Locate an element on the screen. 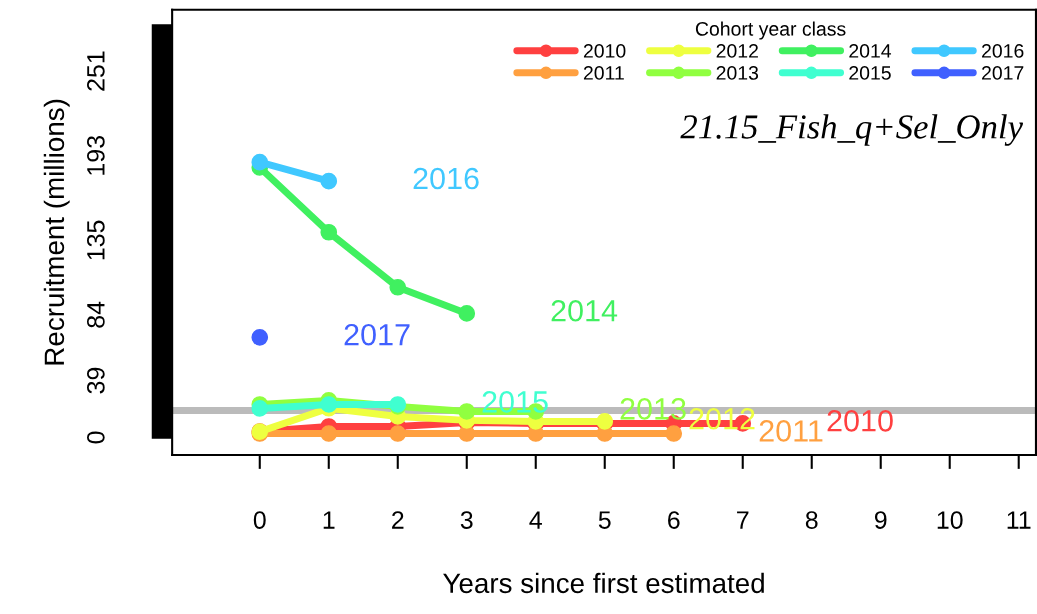 Image resolution: width=1037 pixels, height=614 pixels. y-tick-label: 39 is located at coordinates (96, 380).